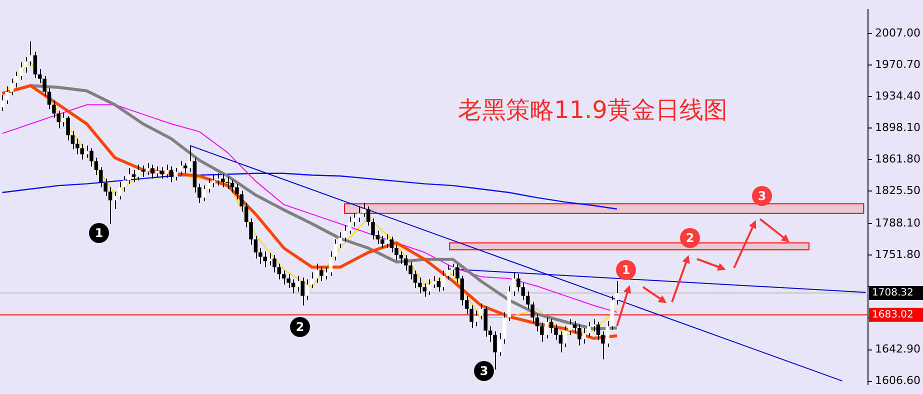 The image size is (923, 394). Describe the element at coordinates (897, 223) in the screenshot. I see `y-tick-label: 1788.10` at that location.